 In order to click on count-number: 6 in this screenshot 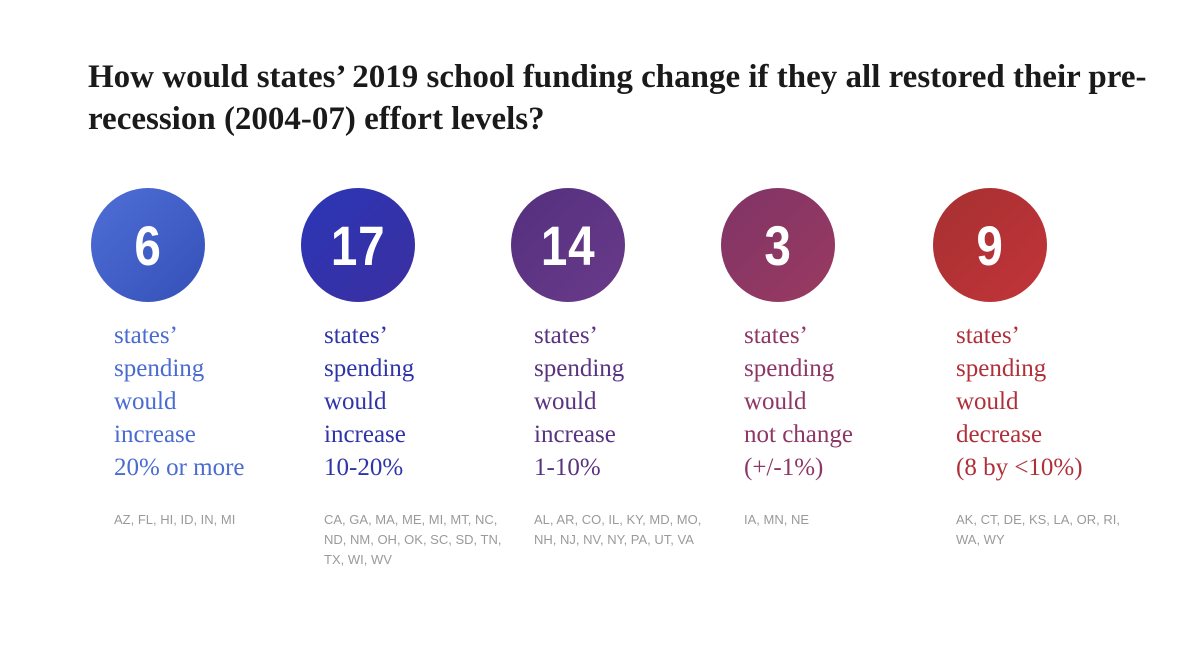, I will do `click(148, 245)`.